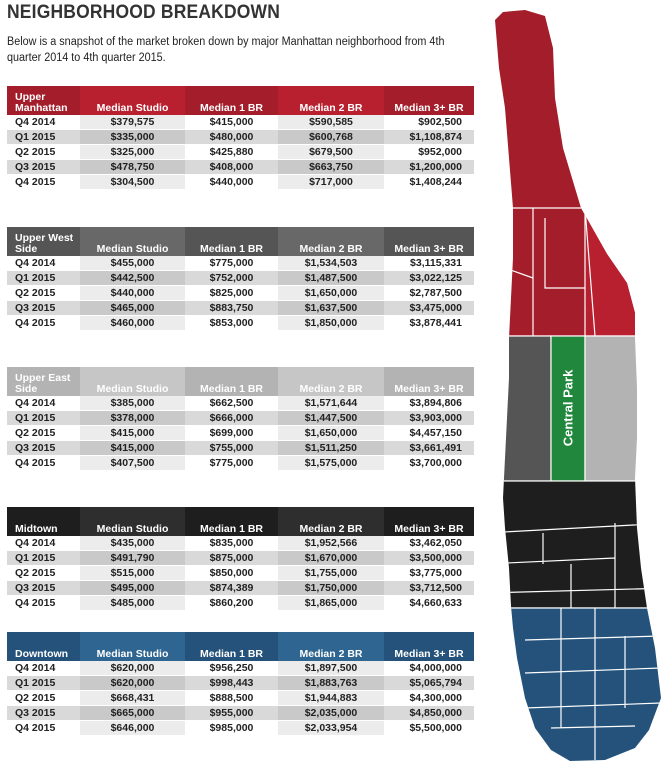 The image size is (671, 764). What do you see at coordinates (331, 278) in the screenshot?
I see `price-cell: $1,487,500` at bounding box center [331, 278].